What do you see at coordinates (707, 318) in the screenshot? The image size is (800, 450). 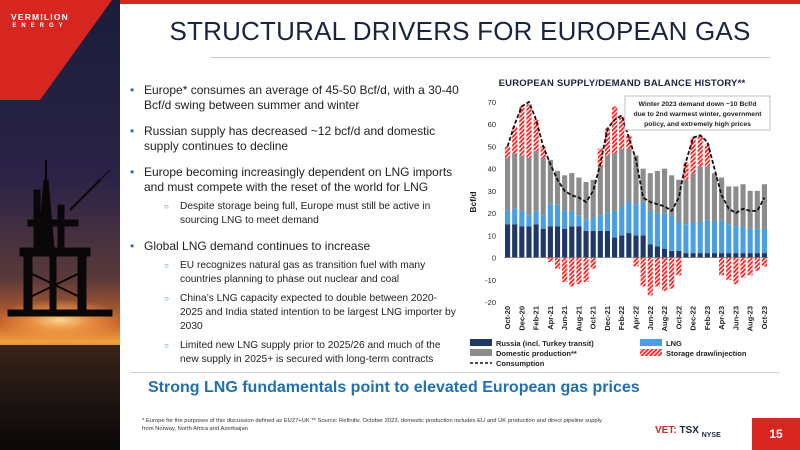 I see `x-tick-label: Feb-23` at bounding box center [707, 318].